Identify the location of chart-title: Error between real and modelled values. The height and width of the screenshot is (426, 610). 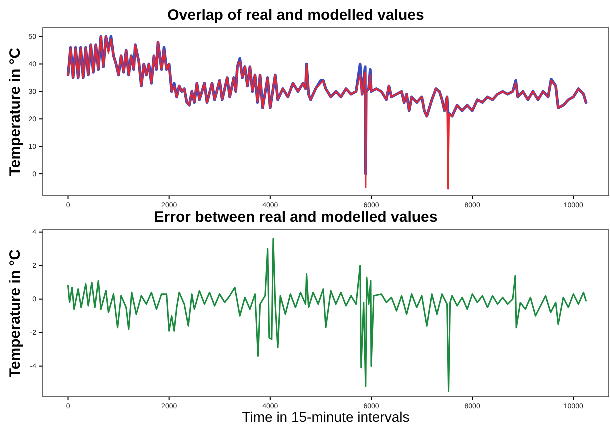
(296, 217).